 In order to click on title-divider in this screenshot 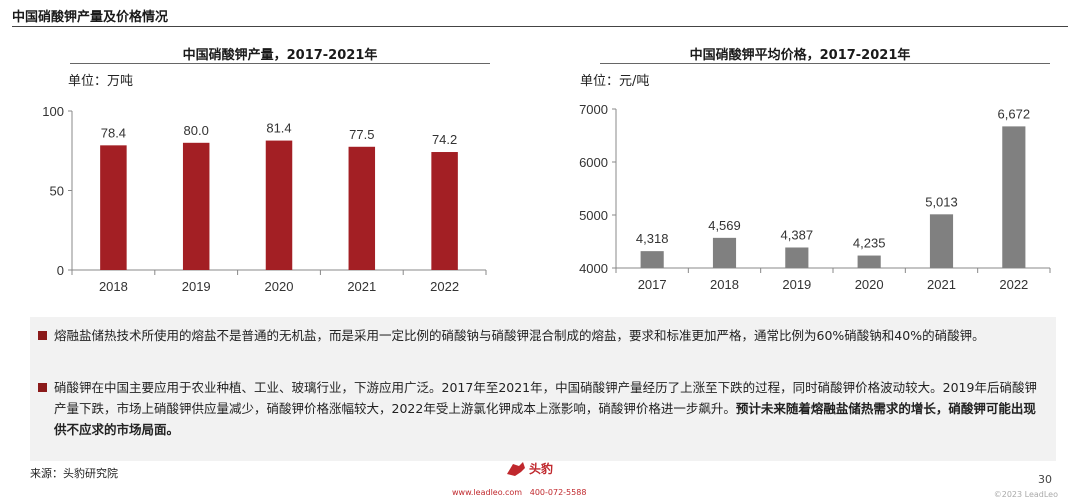, I will do `click(540, 26)`.